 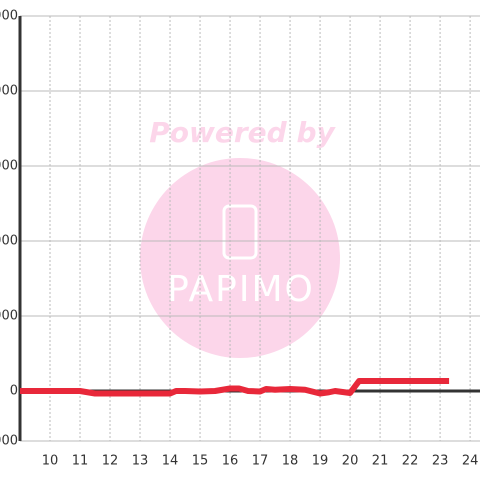 I want to click on x-tick-label: 13, so click(x=140, y=461).